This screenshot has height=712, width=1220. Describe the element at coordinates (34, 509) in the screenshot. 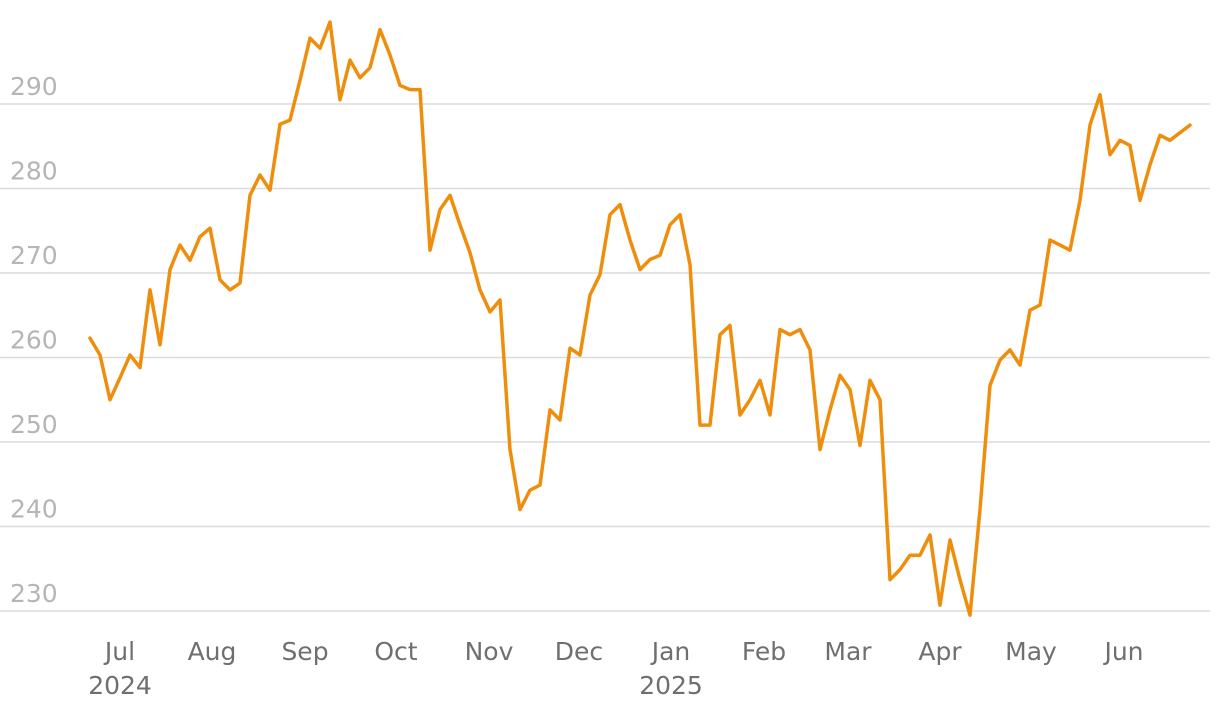

I see `y-tick-label: 240` at that location.